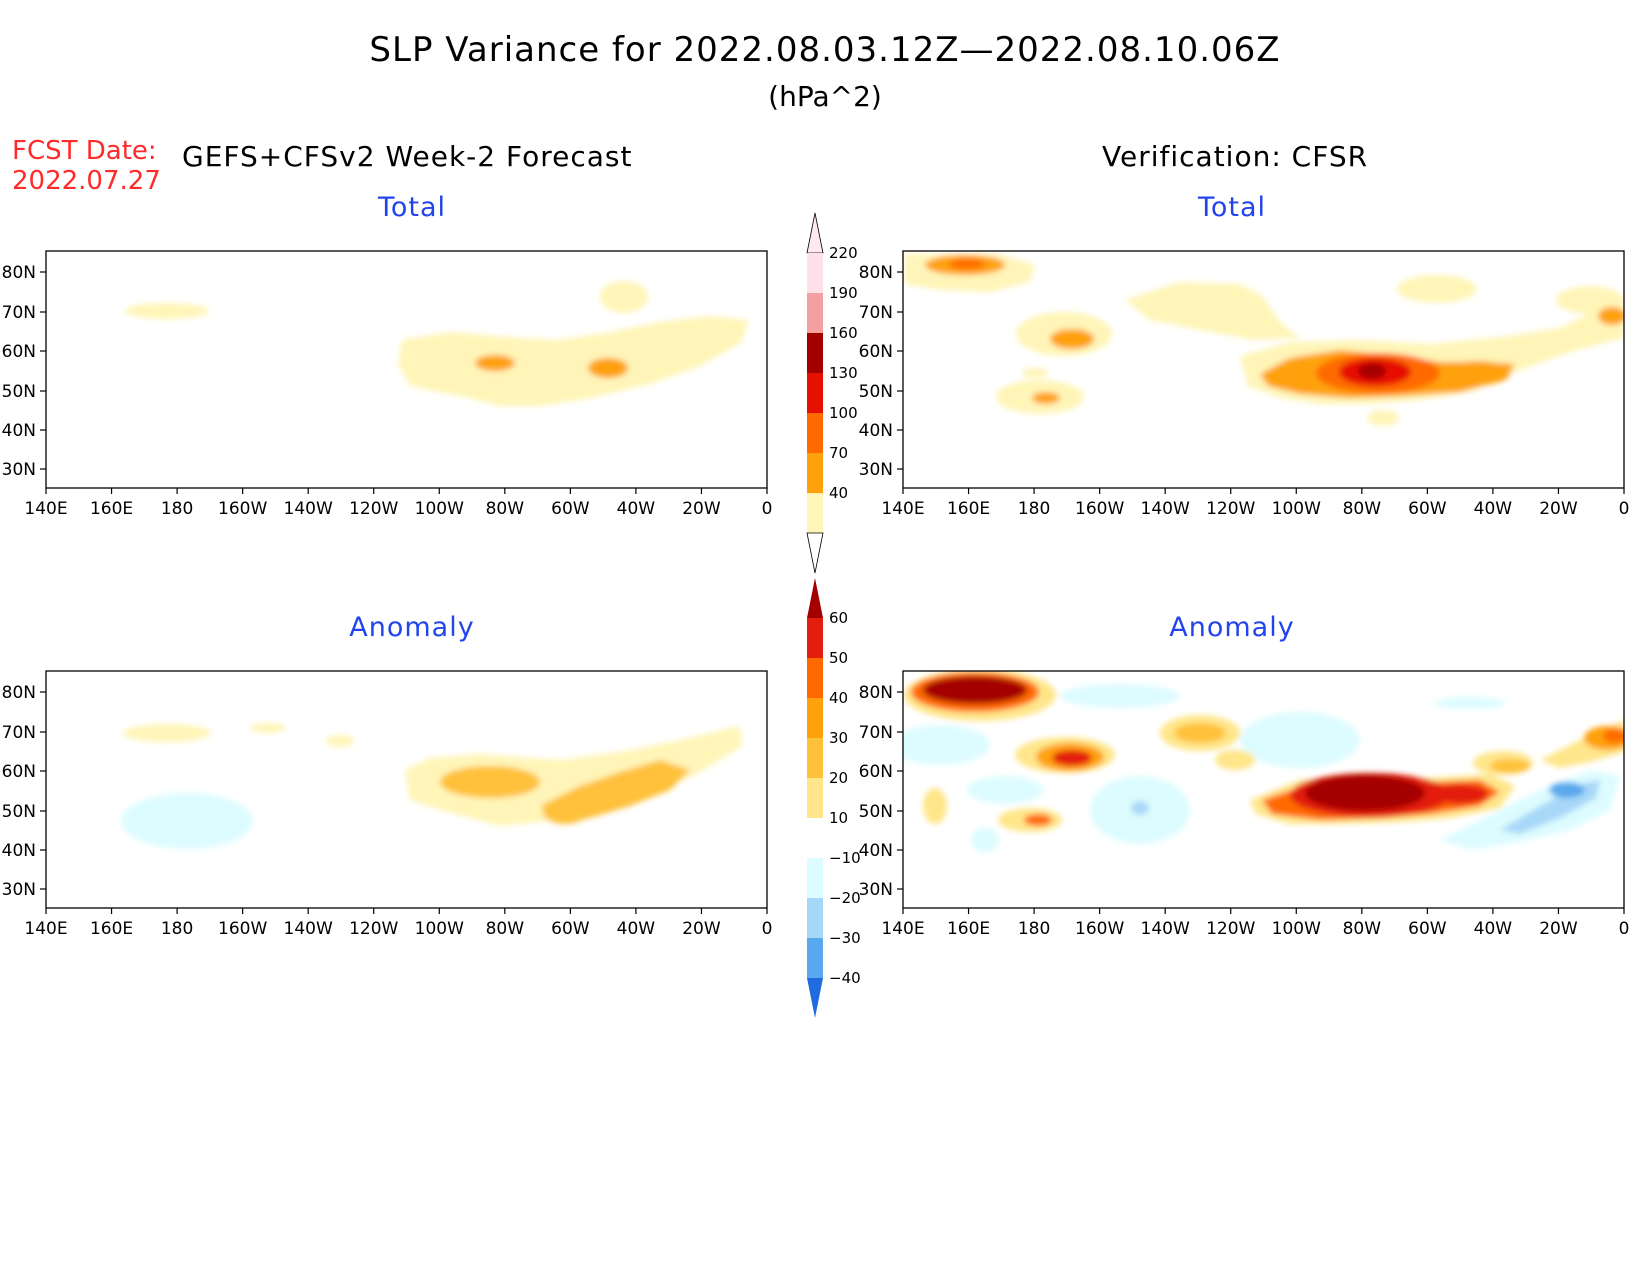 The width and height of the screenshot is (1650, 1275). I want to click on colorbar-tick-label: 100, so click(843, 413).